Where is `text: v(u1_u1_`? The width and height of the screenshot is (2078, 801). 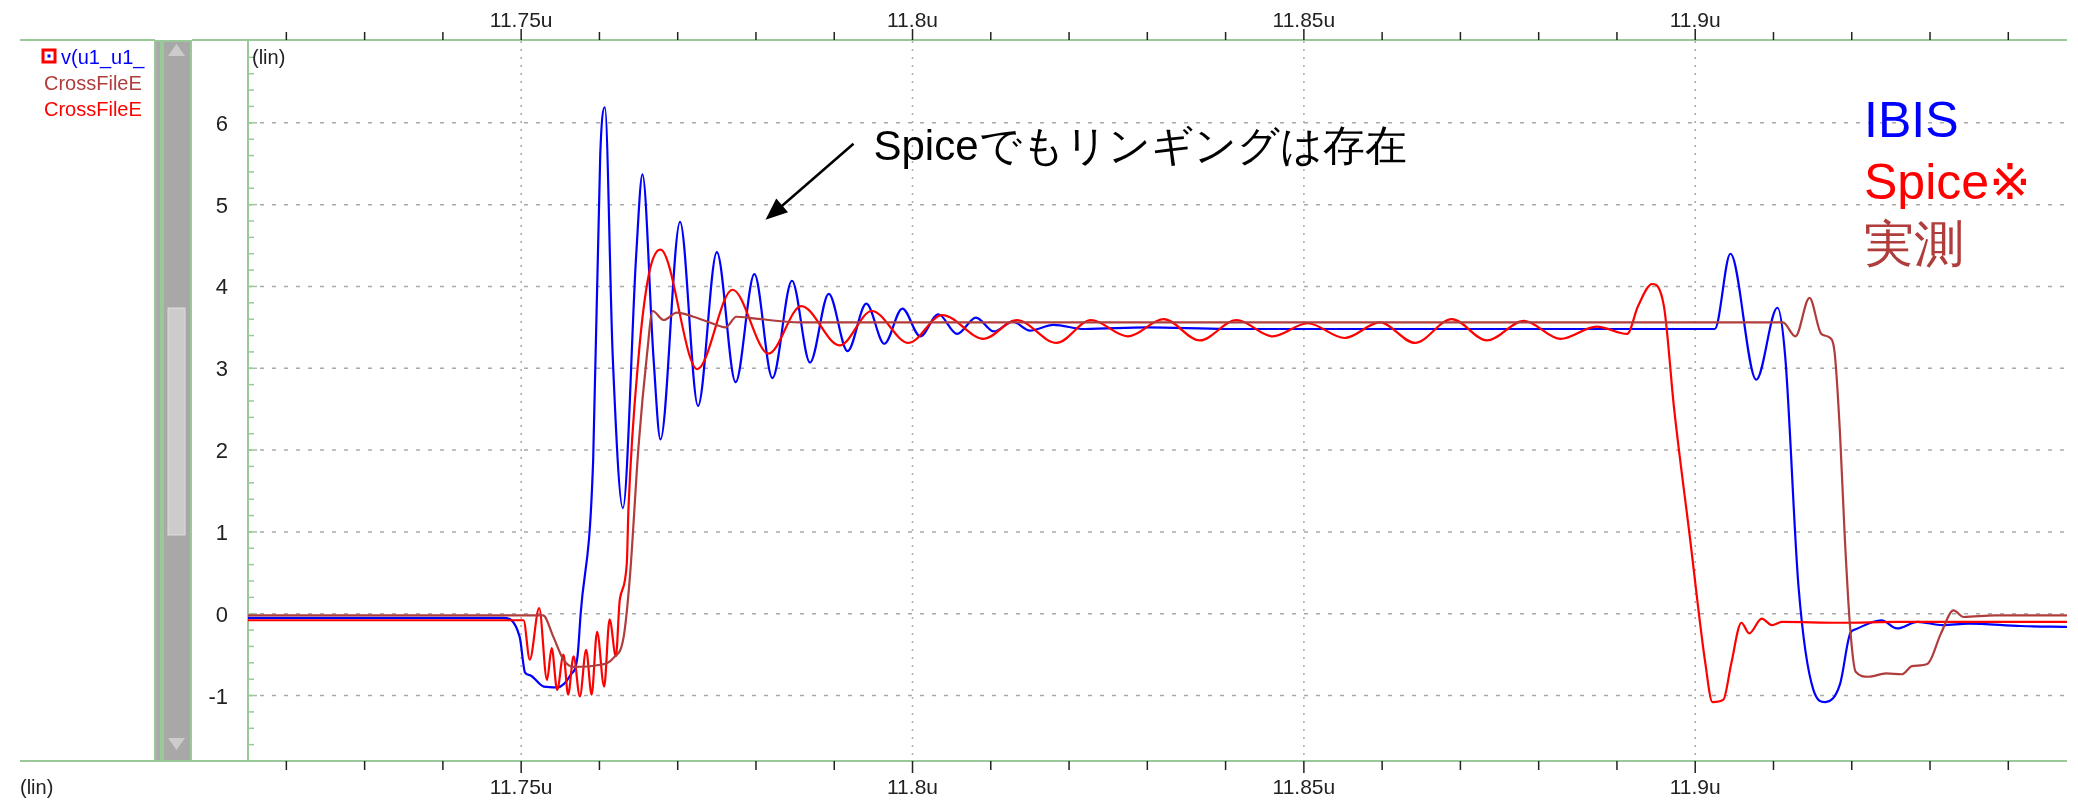
text: v(u1_u1_ is located at coordinates (103, 57).